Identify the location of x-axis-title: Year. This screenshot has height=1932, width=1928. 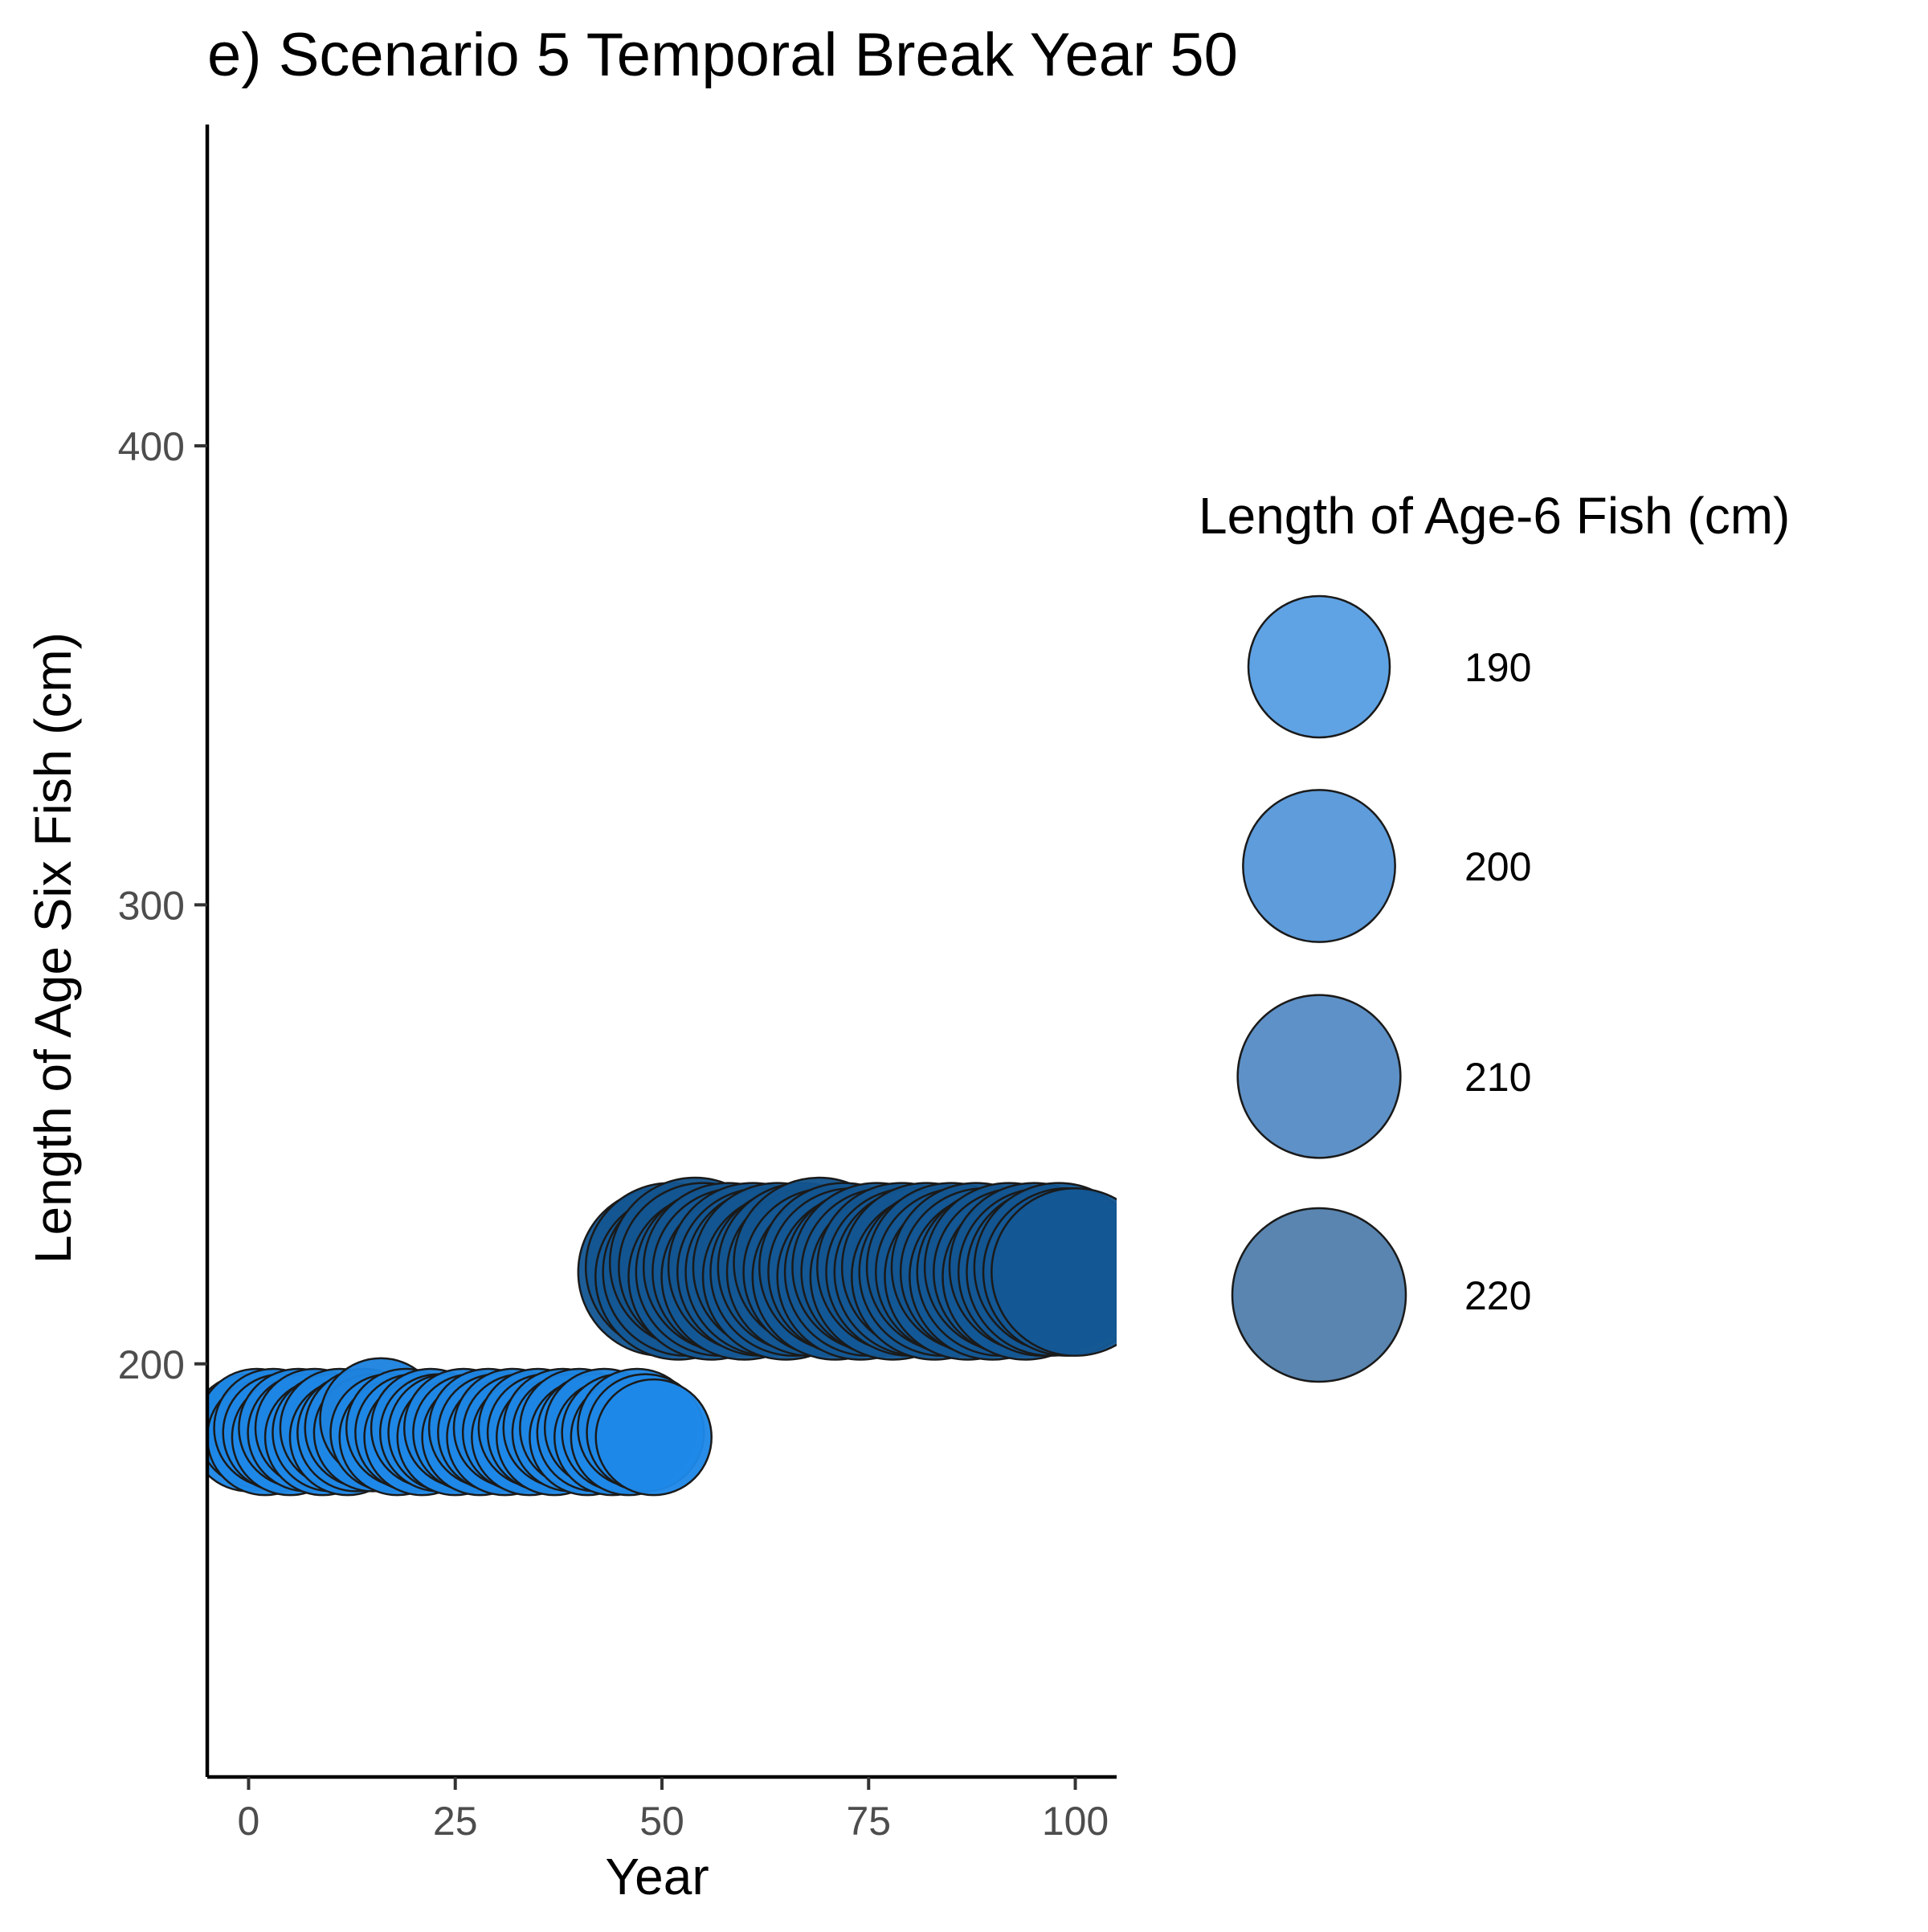
(657, 1877).